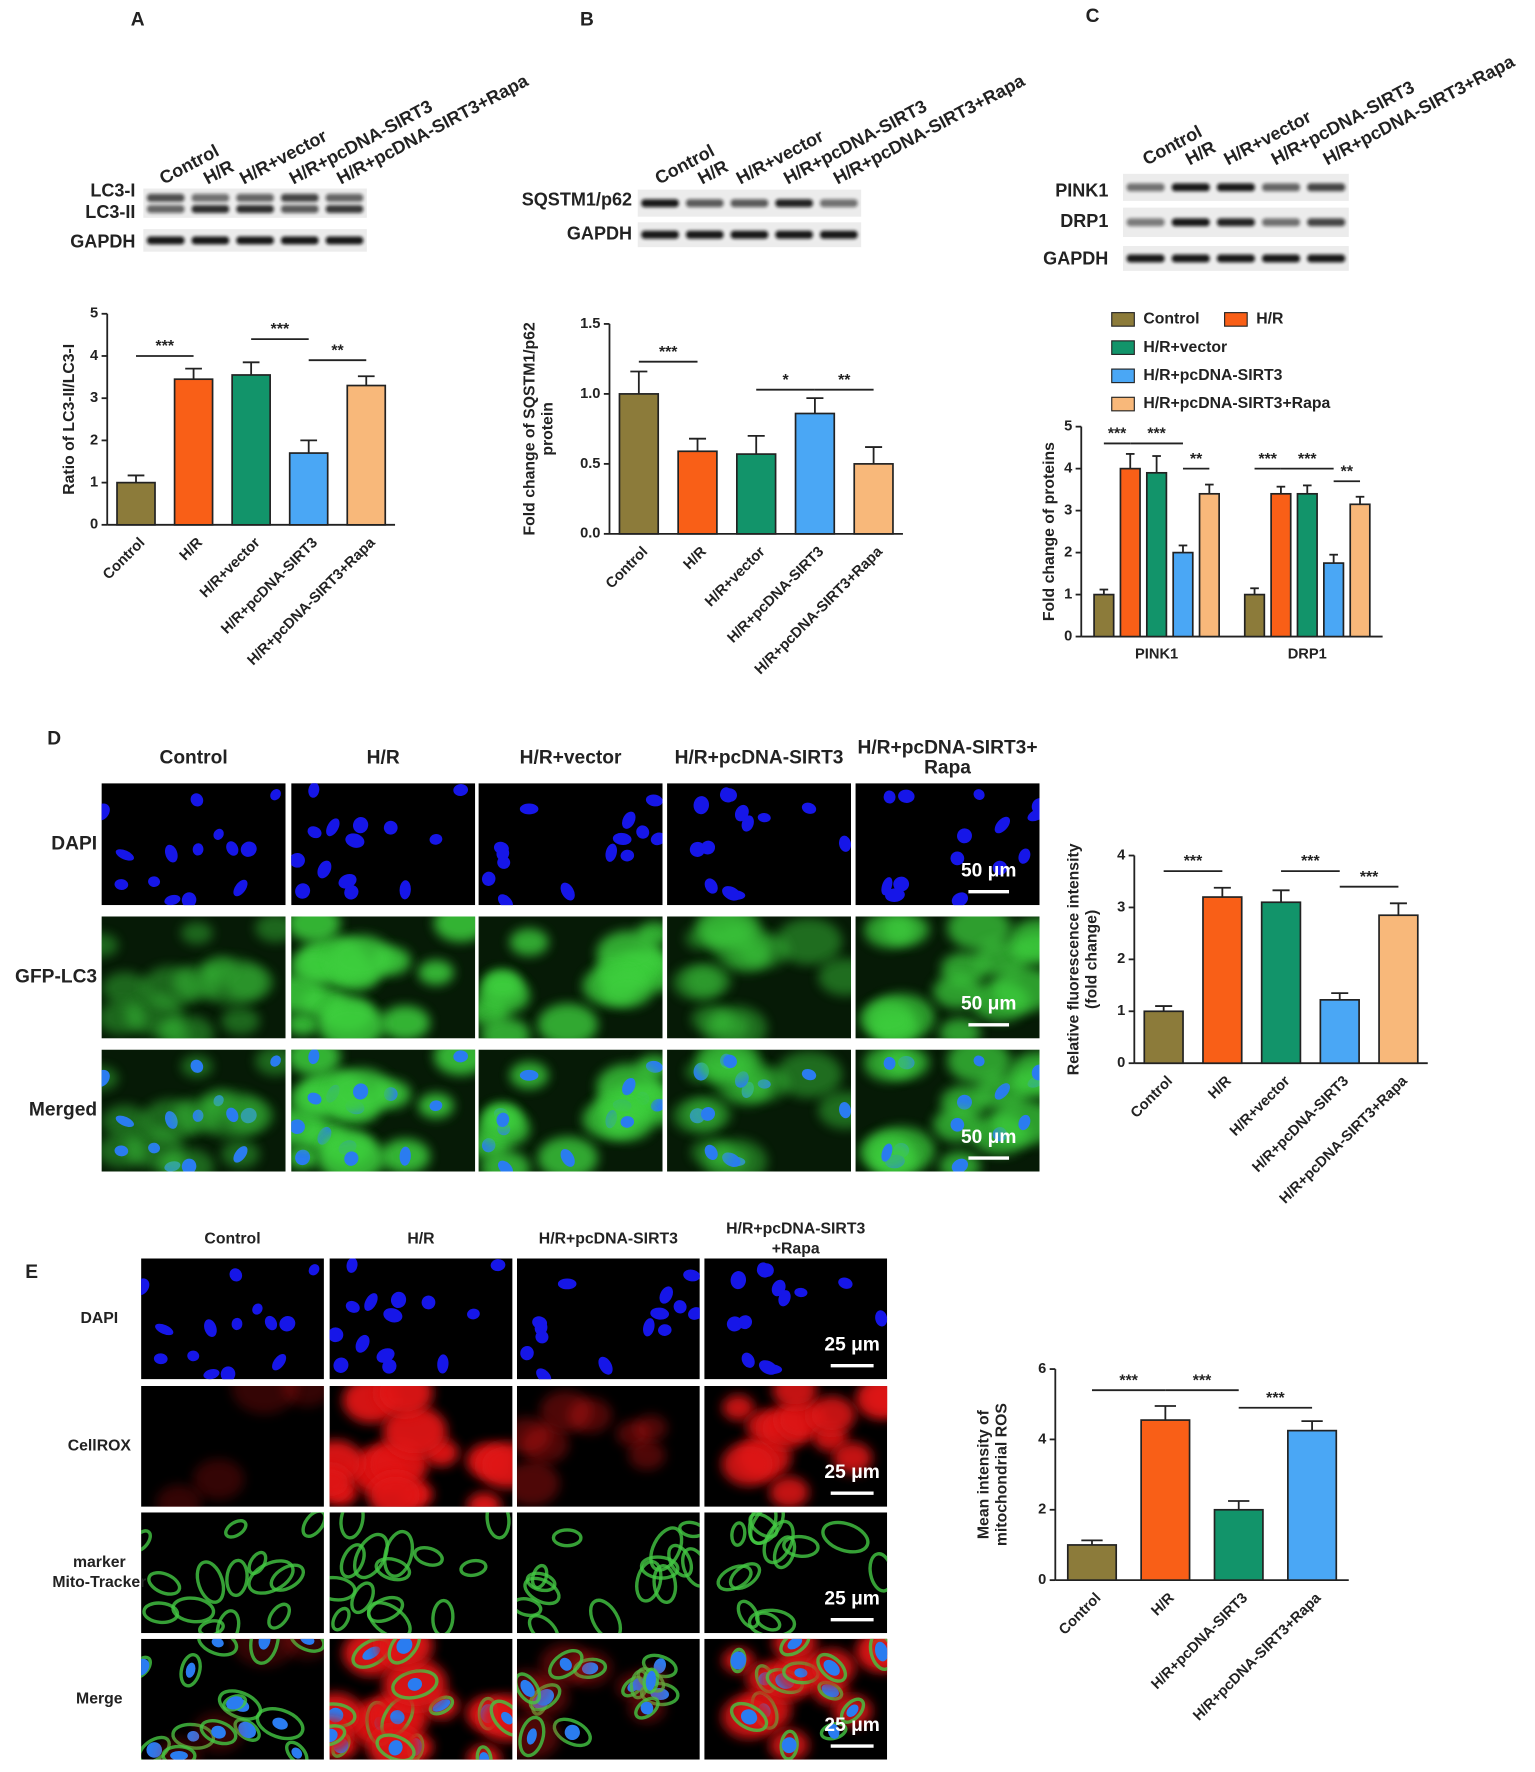 The width and height of the screenshot is (1535, 1772). I want to click on row-label: Merge, so click(99, 1698).